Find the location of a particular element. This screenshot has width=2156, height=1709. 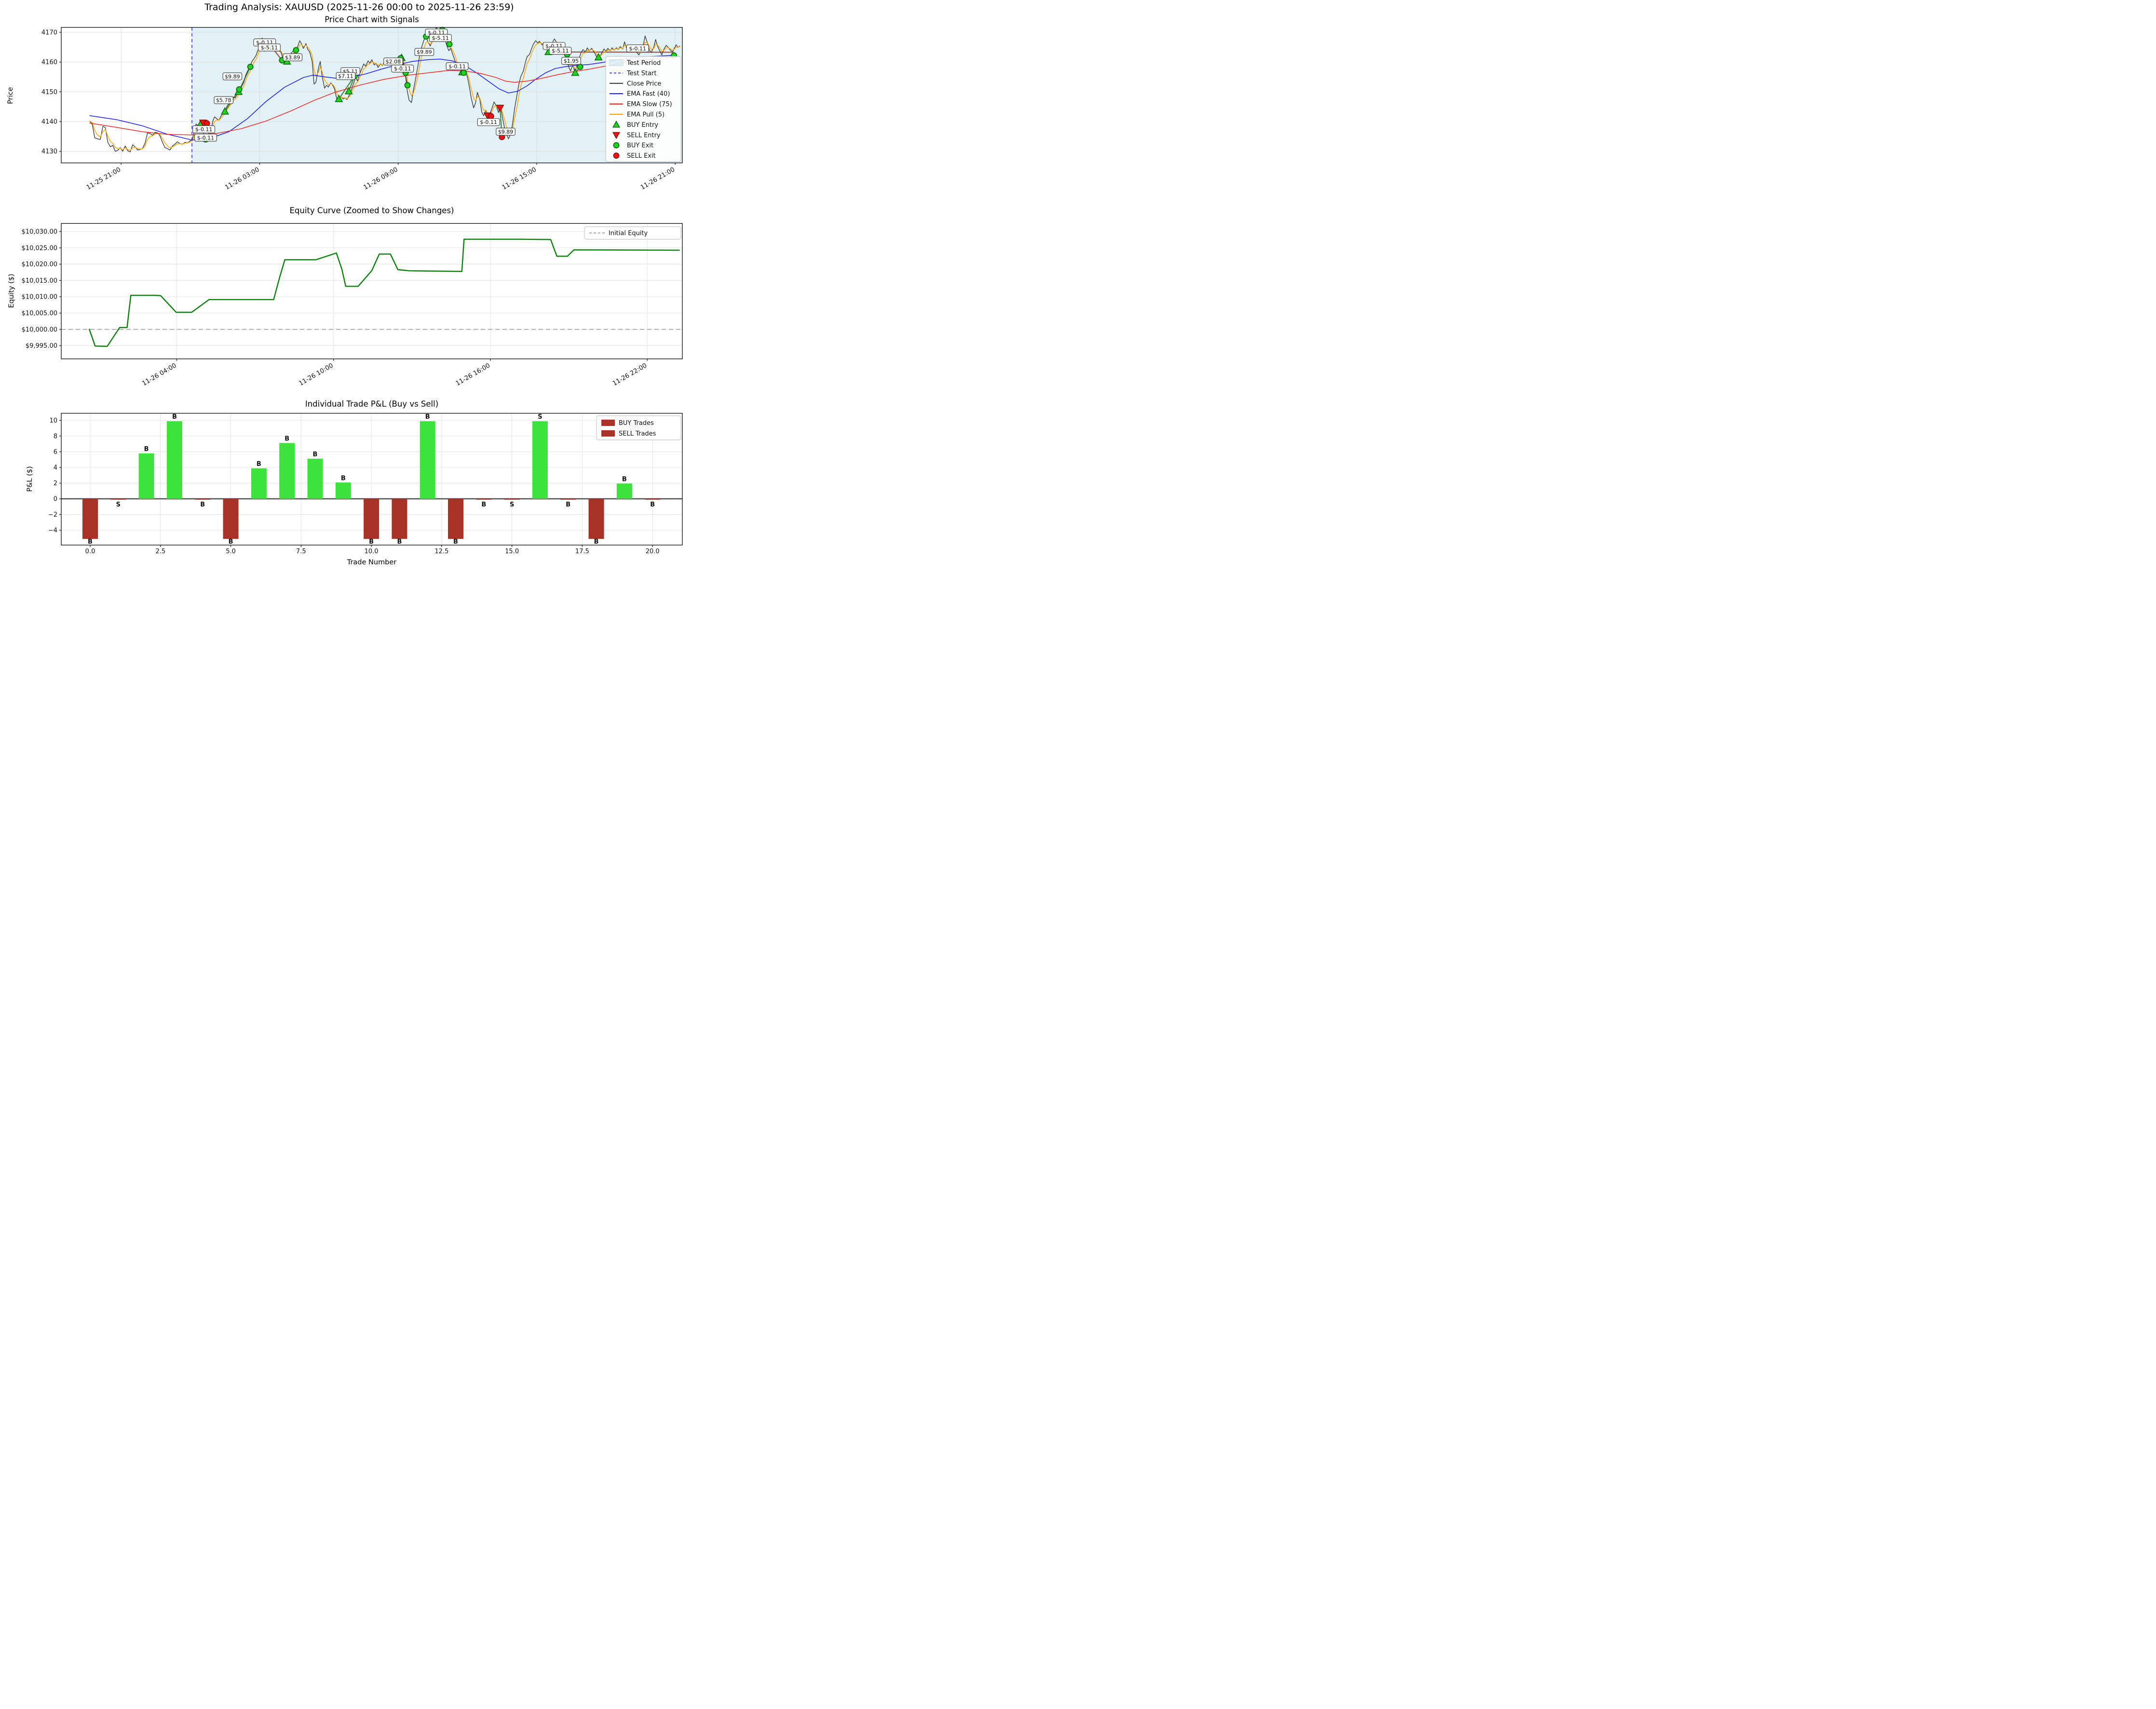

xtick-label: 15.0 is located at coordinates (512, 551).